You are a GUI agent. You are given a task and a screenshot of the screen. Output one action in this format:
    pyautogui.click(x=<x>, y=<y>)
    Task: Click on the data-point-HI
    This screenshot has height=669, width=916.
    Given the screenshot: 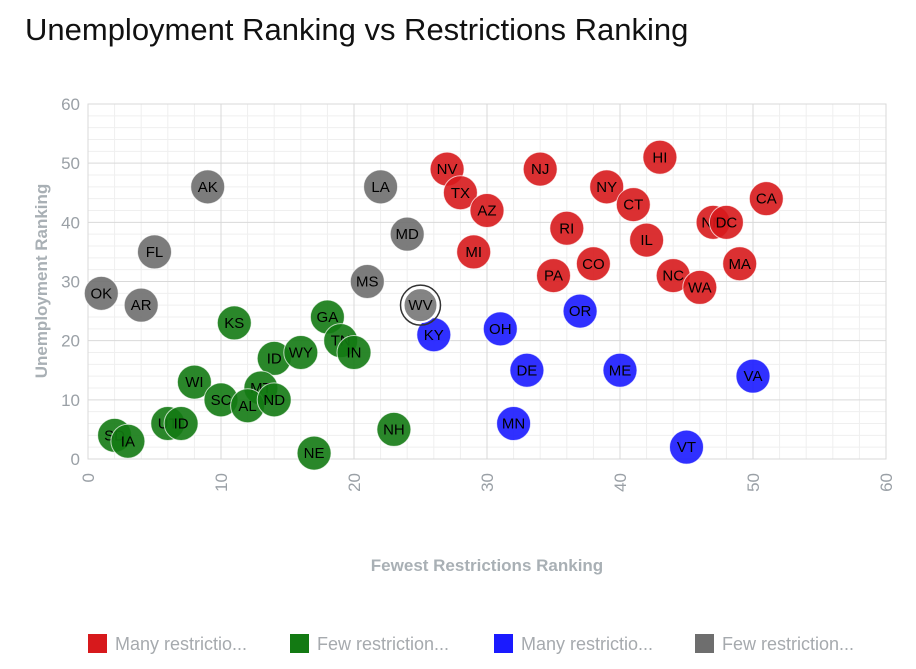 What is the action you would take?
    pyautogui.click(x=660, y=157)
    